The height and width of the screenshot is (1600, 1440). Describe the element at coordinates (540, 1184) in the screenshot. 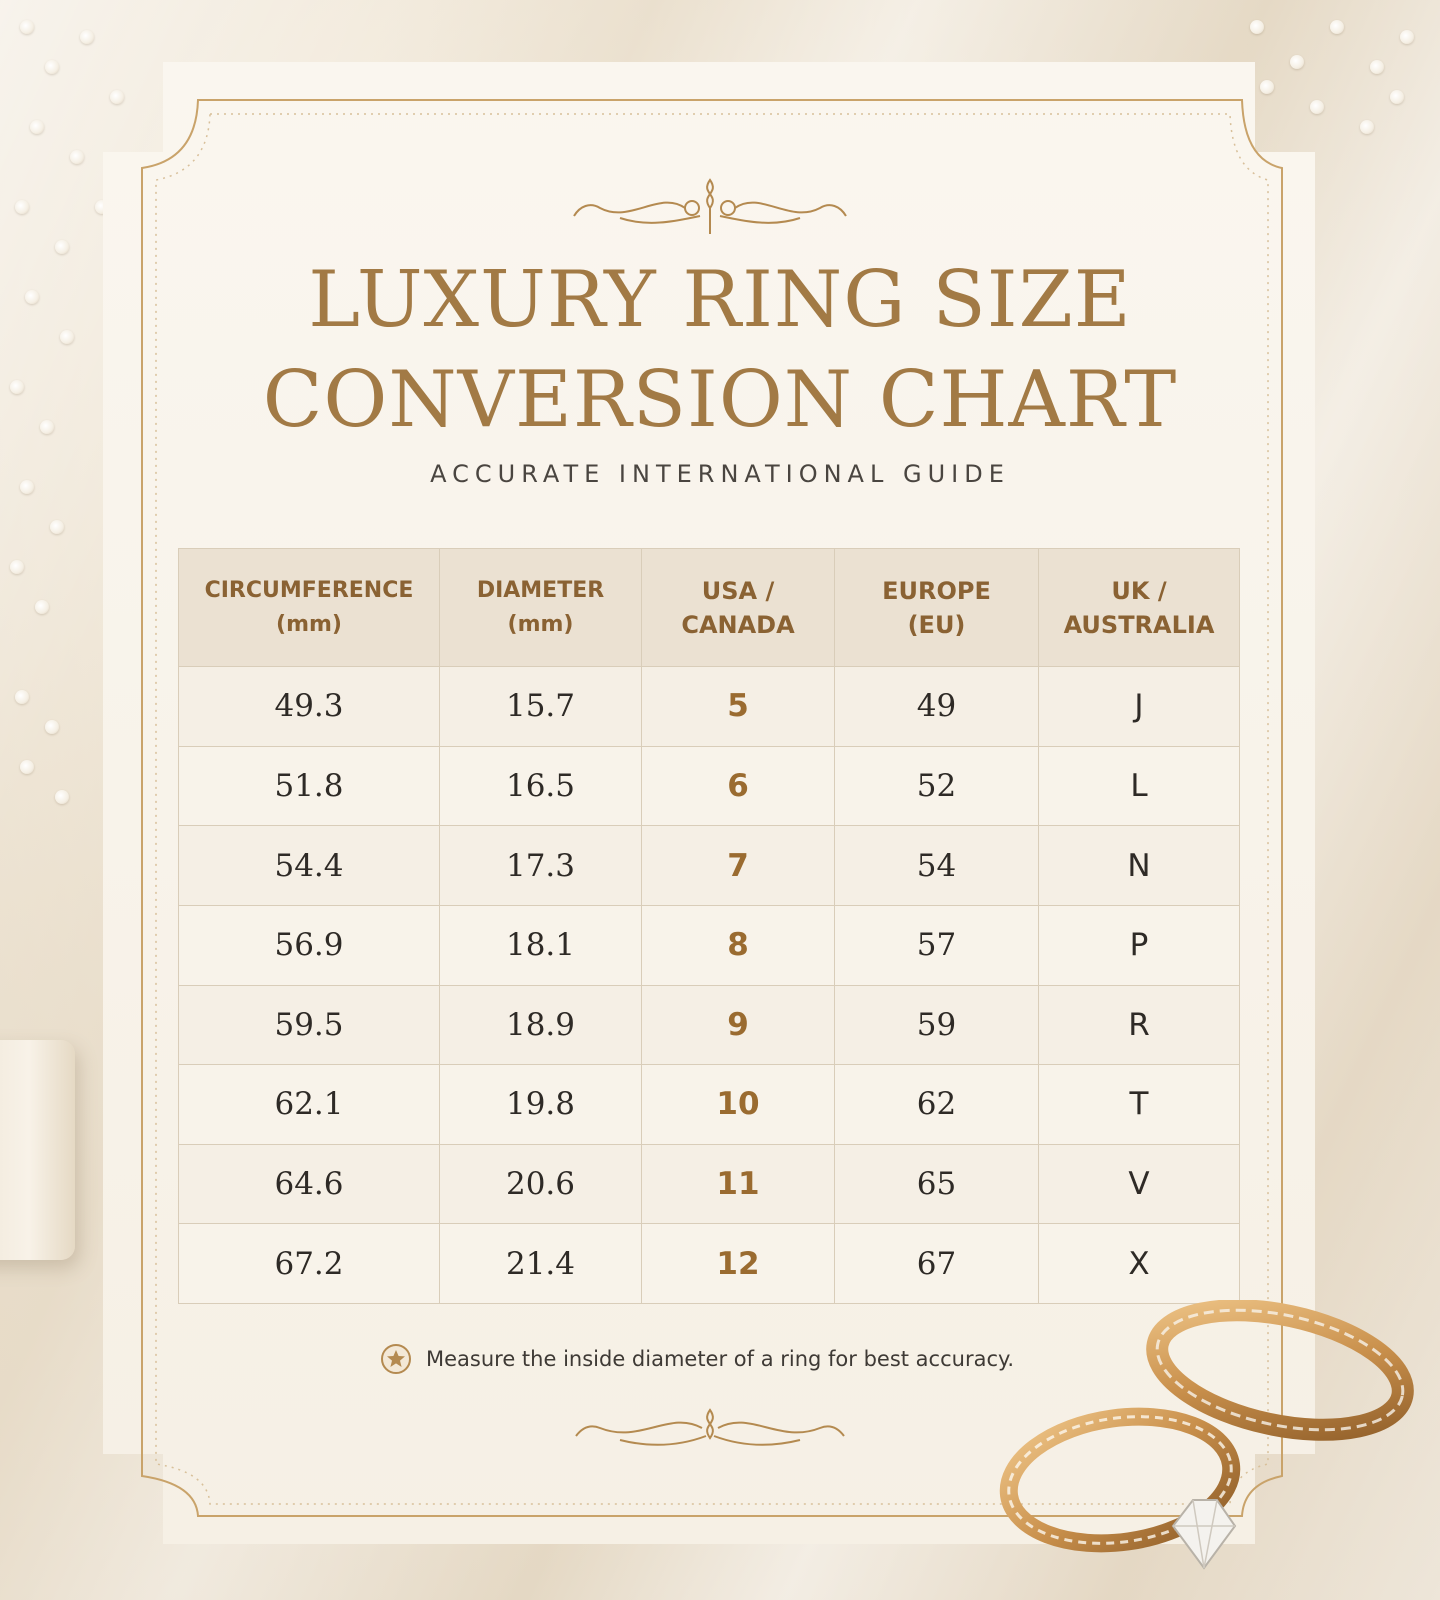

I see `cell-diameter: 20.6` at that location.